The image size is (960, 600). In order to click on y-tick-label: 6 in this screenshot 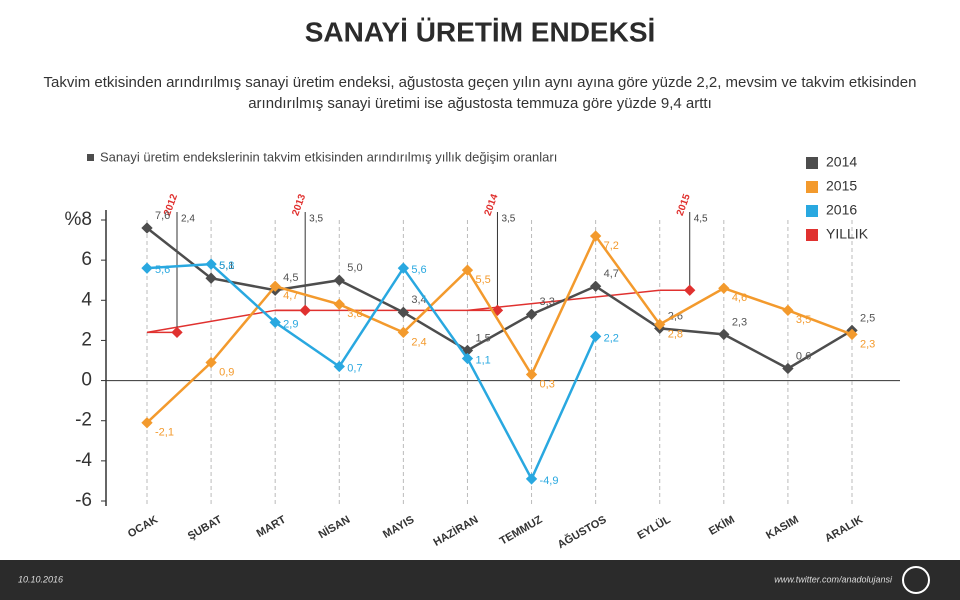, I will do `click(86, 259)`.